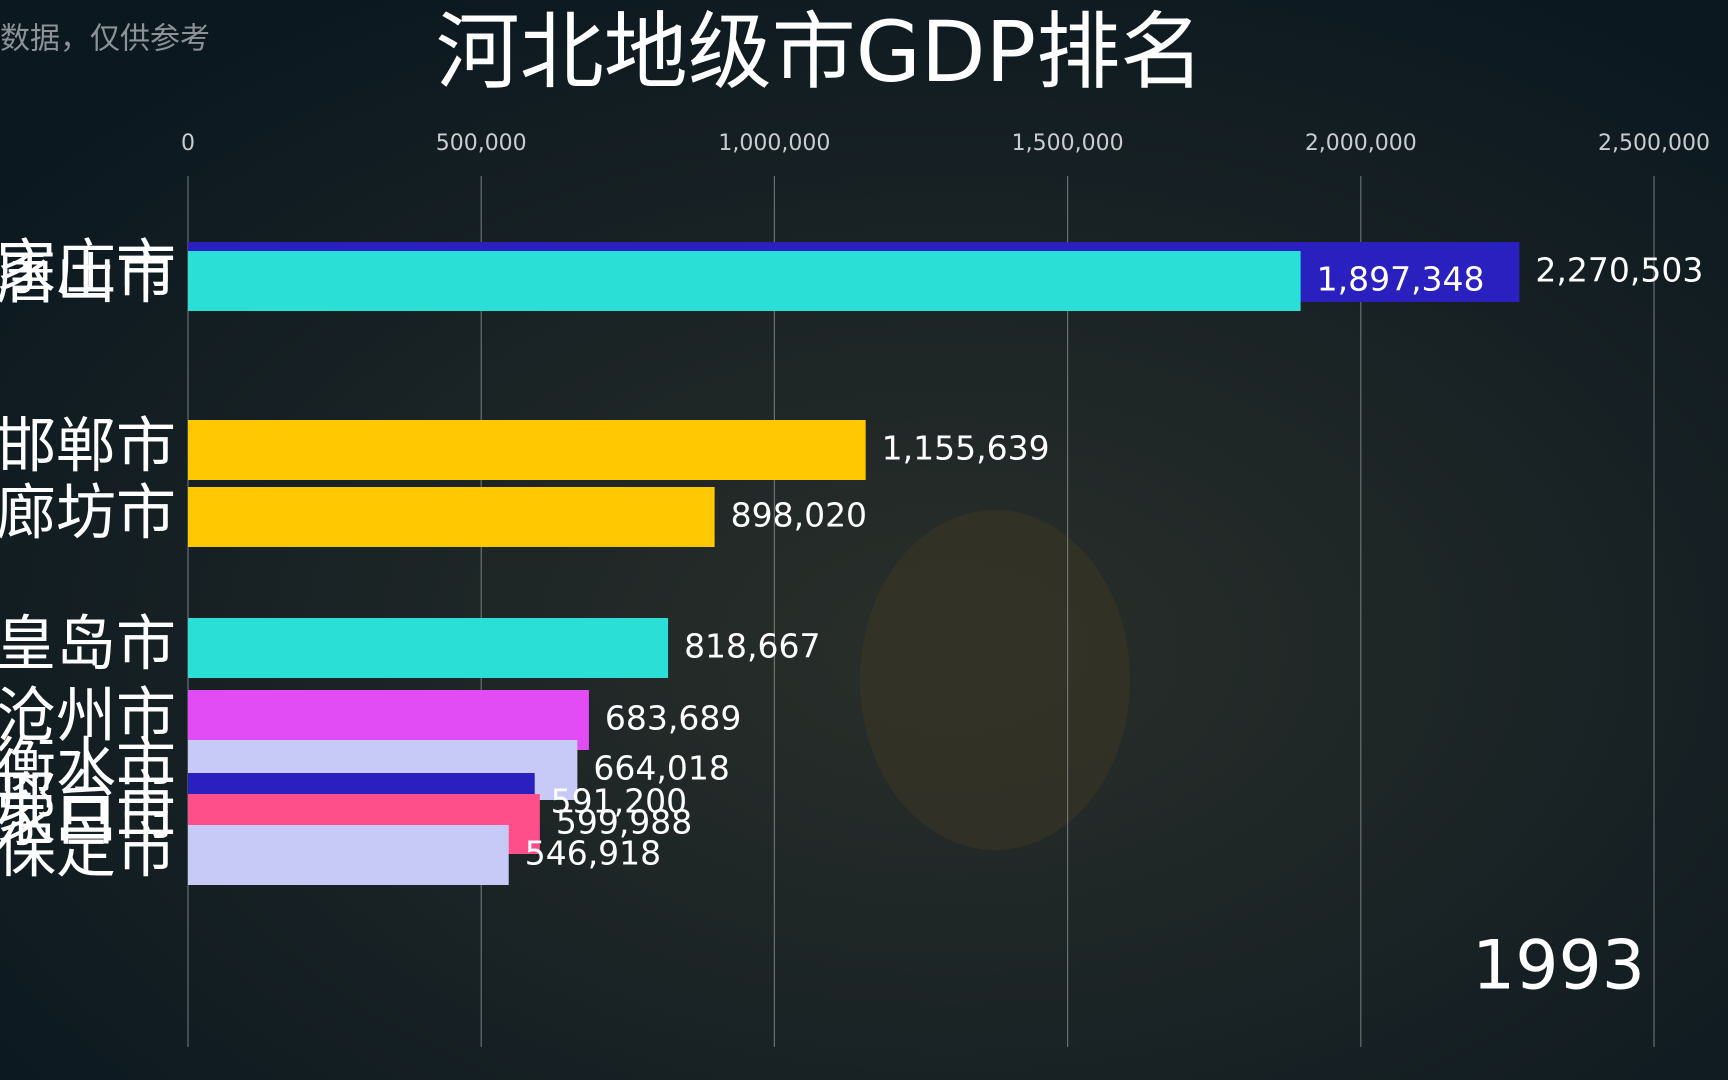  What do you see at coordinates (619, 801) in the screenshot?
I see `value-label: 591,200` at bounding box center [619, 801].